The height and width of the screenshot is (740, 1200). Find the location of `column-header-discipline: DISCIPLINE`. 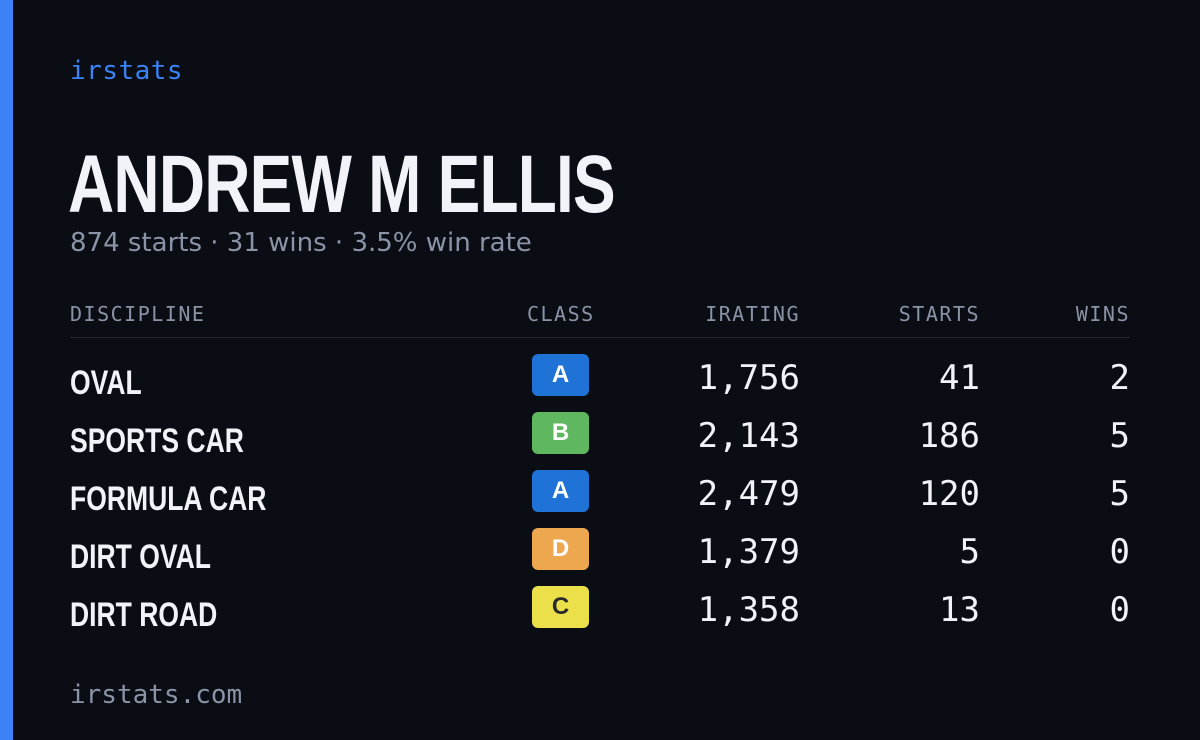

column-header-discipline: DISCIPLINE is located at coordinates (138, 314).